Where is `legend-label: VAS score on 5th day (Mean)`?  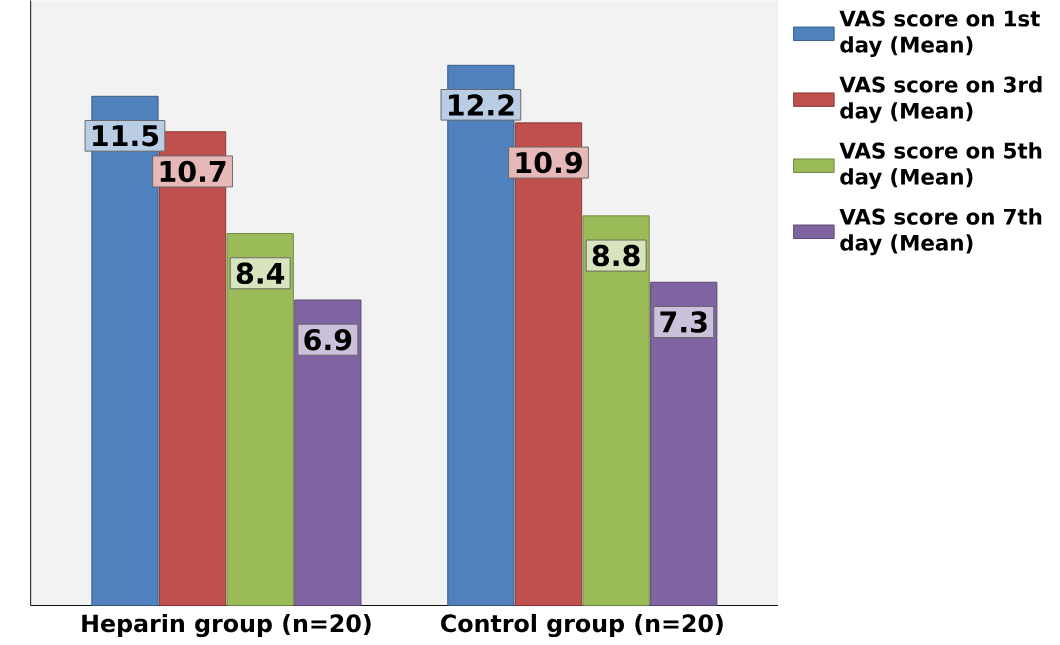 legend-label: VAS score on 5th day (Mean) is located at coordinates (940, 166).